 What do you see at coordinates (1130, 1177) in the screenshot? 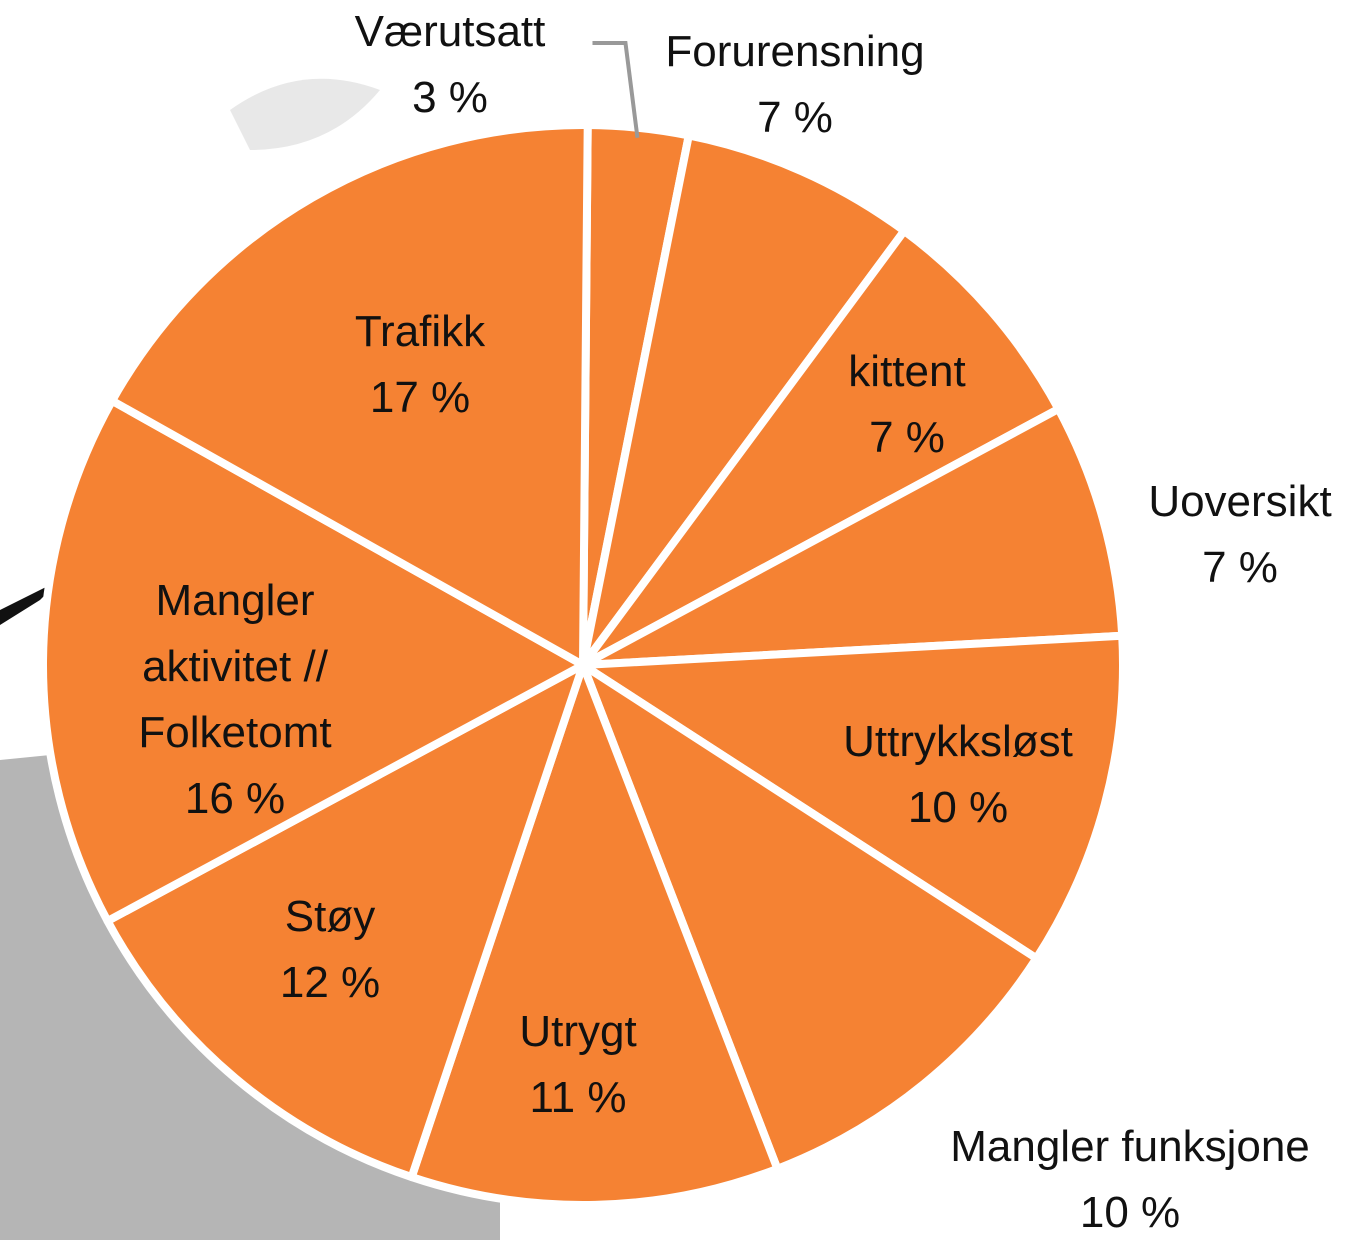
I see `slice-label: Mangler funksjone 10 %` at bounding box center [1130, 1177].